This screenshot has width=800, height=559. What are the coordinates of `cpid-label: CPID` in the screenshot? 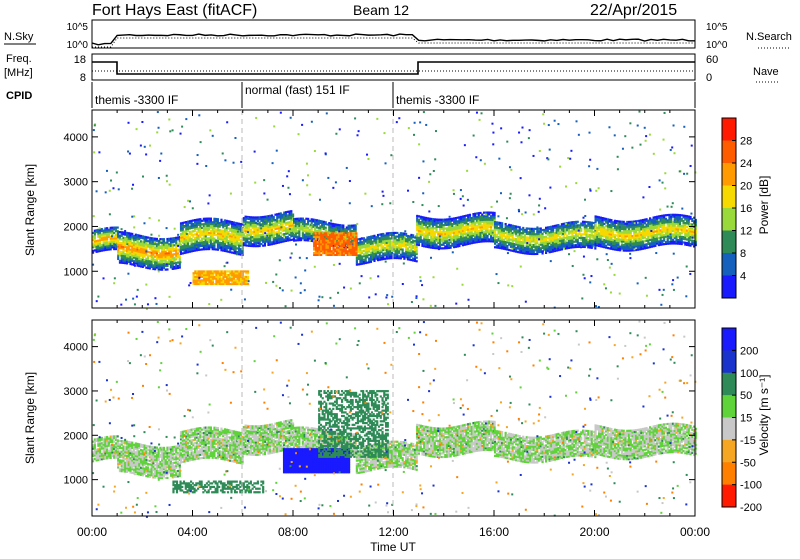 It's located at (19, 96).